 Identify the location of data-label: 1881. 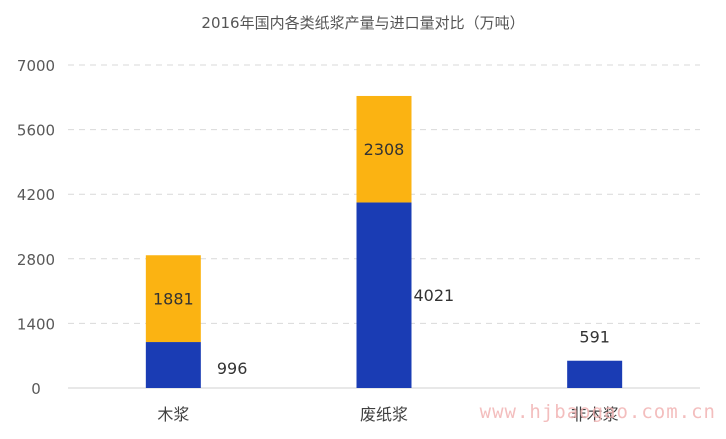
(173, 299).